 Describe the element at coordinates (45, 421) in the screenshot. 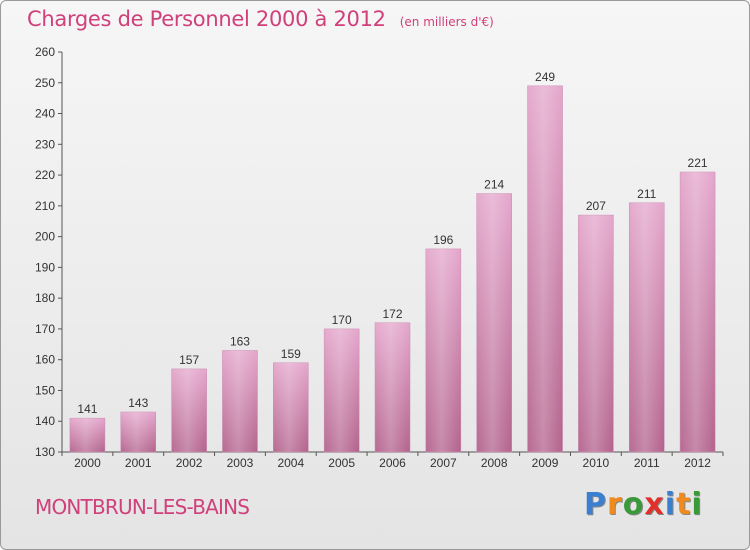

I see `y-tick-label: 140` at that location.